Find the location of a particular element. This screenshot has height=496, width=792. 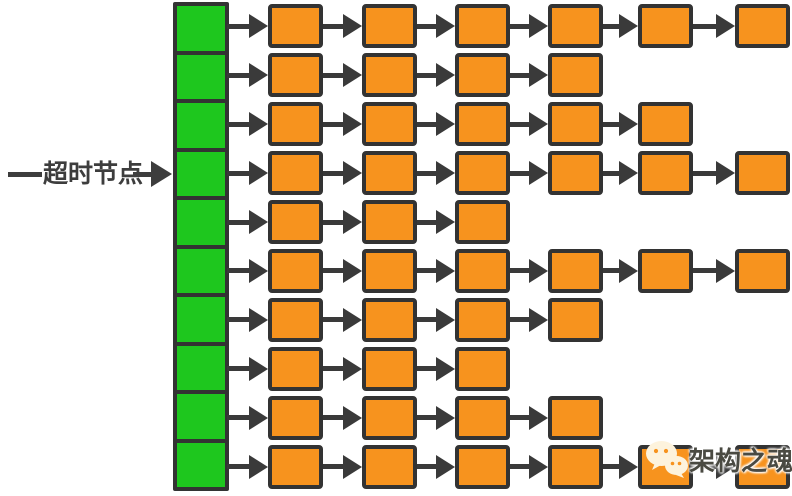

wechat-icon is located at coordinates (667, 459).